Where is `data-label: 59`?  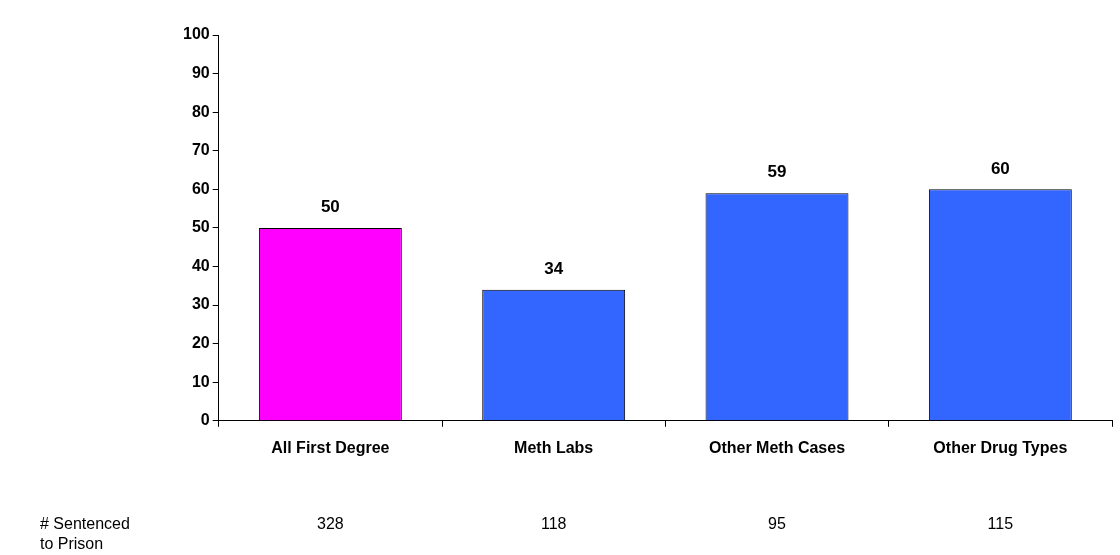
data-label: 59 is located at coordinates (777, 172).